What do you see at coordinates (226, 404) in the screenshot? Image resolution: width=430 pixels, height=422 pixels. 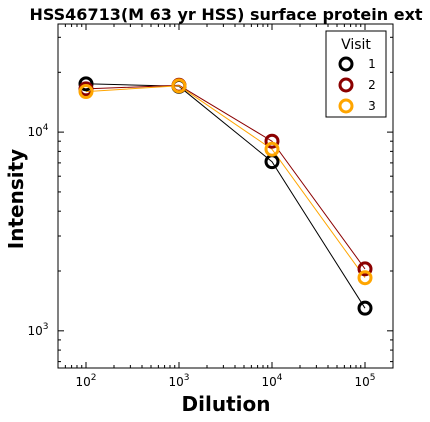 I see `x-axis-label: Dilution` at bounding box center [226, 404].